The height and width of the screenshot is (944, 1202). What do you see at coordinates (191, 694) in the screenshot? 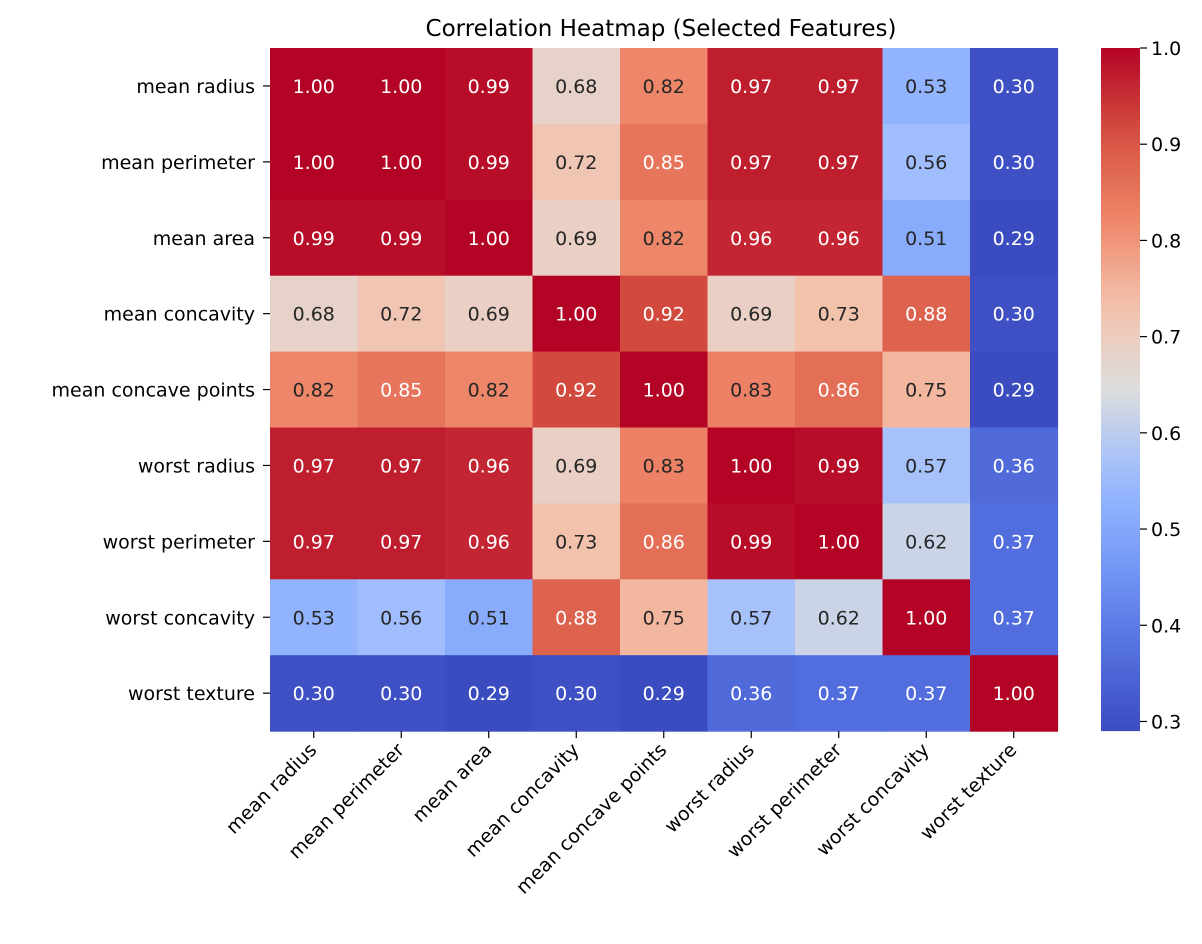
I see `row-label-worst-texture: worst texture` at bounding box center [191, 694].